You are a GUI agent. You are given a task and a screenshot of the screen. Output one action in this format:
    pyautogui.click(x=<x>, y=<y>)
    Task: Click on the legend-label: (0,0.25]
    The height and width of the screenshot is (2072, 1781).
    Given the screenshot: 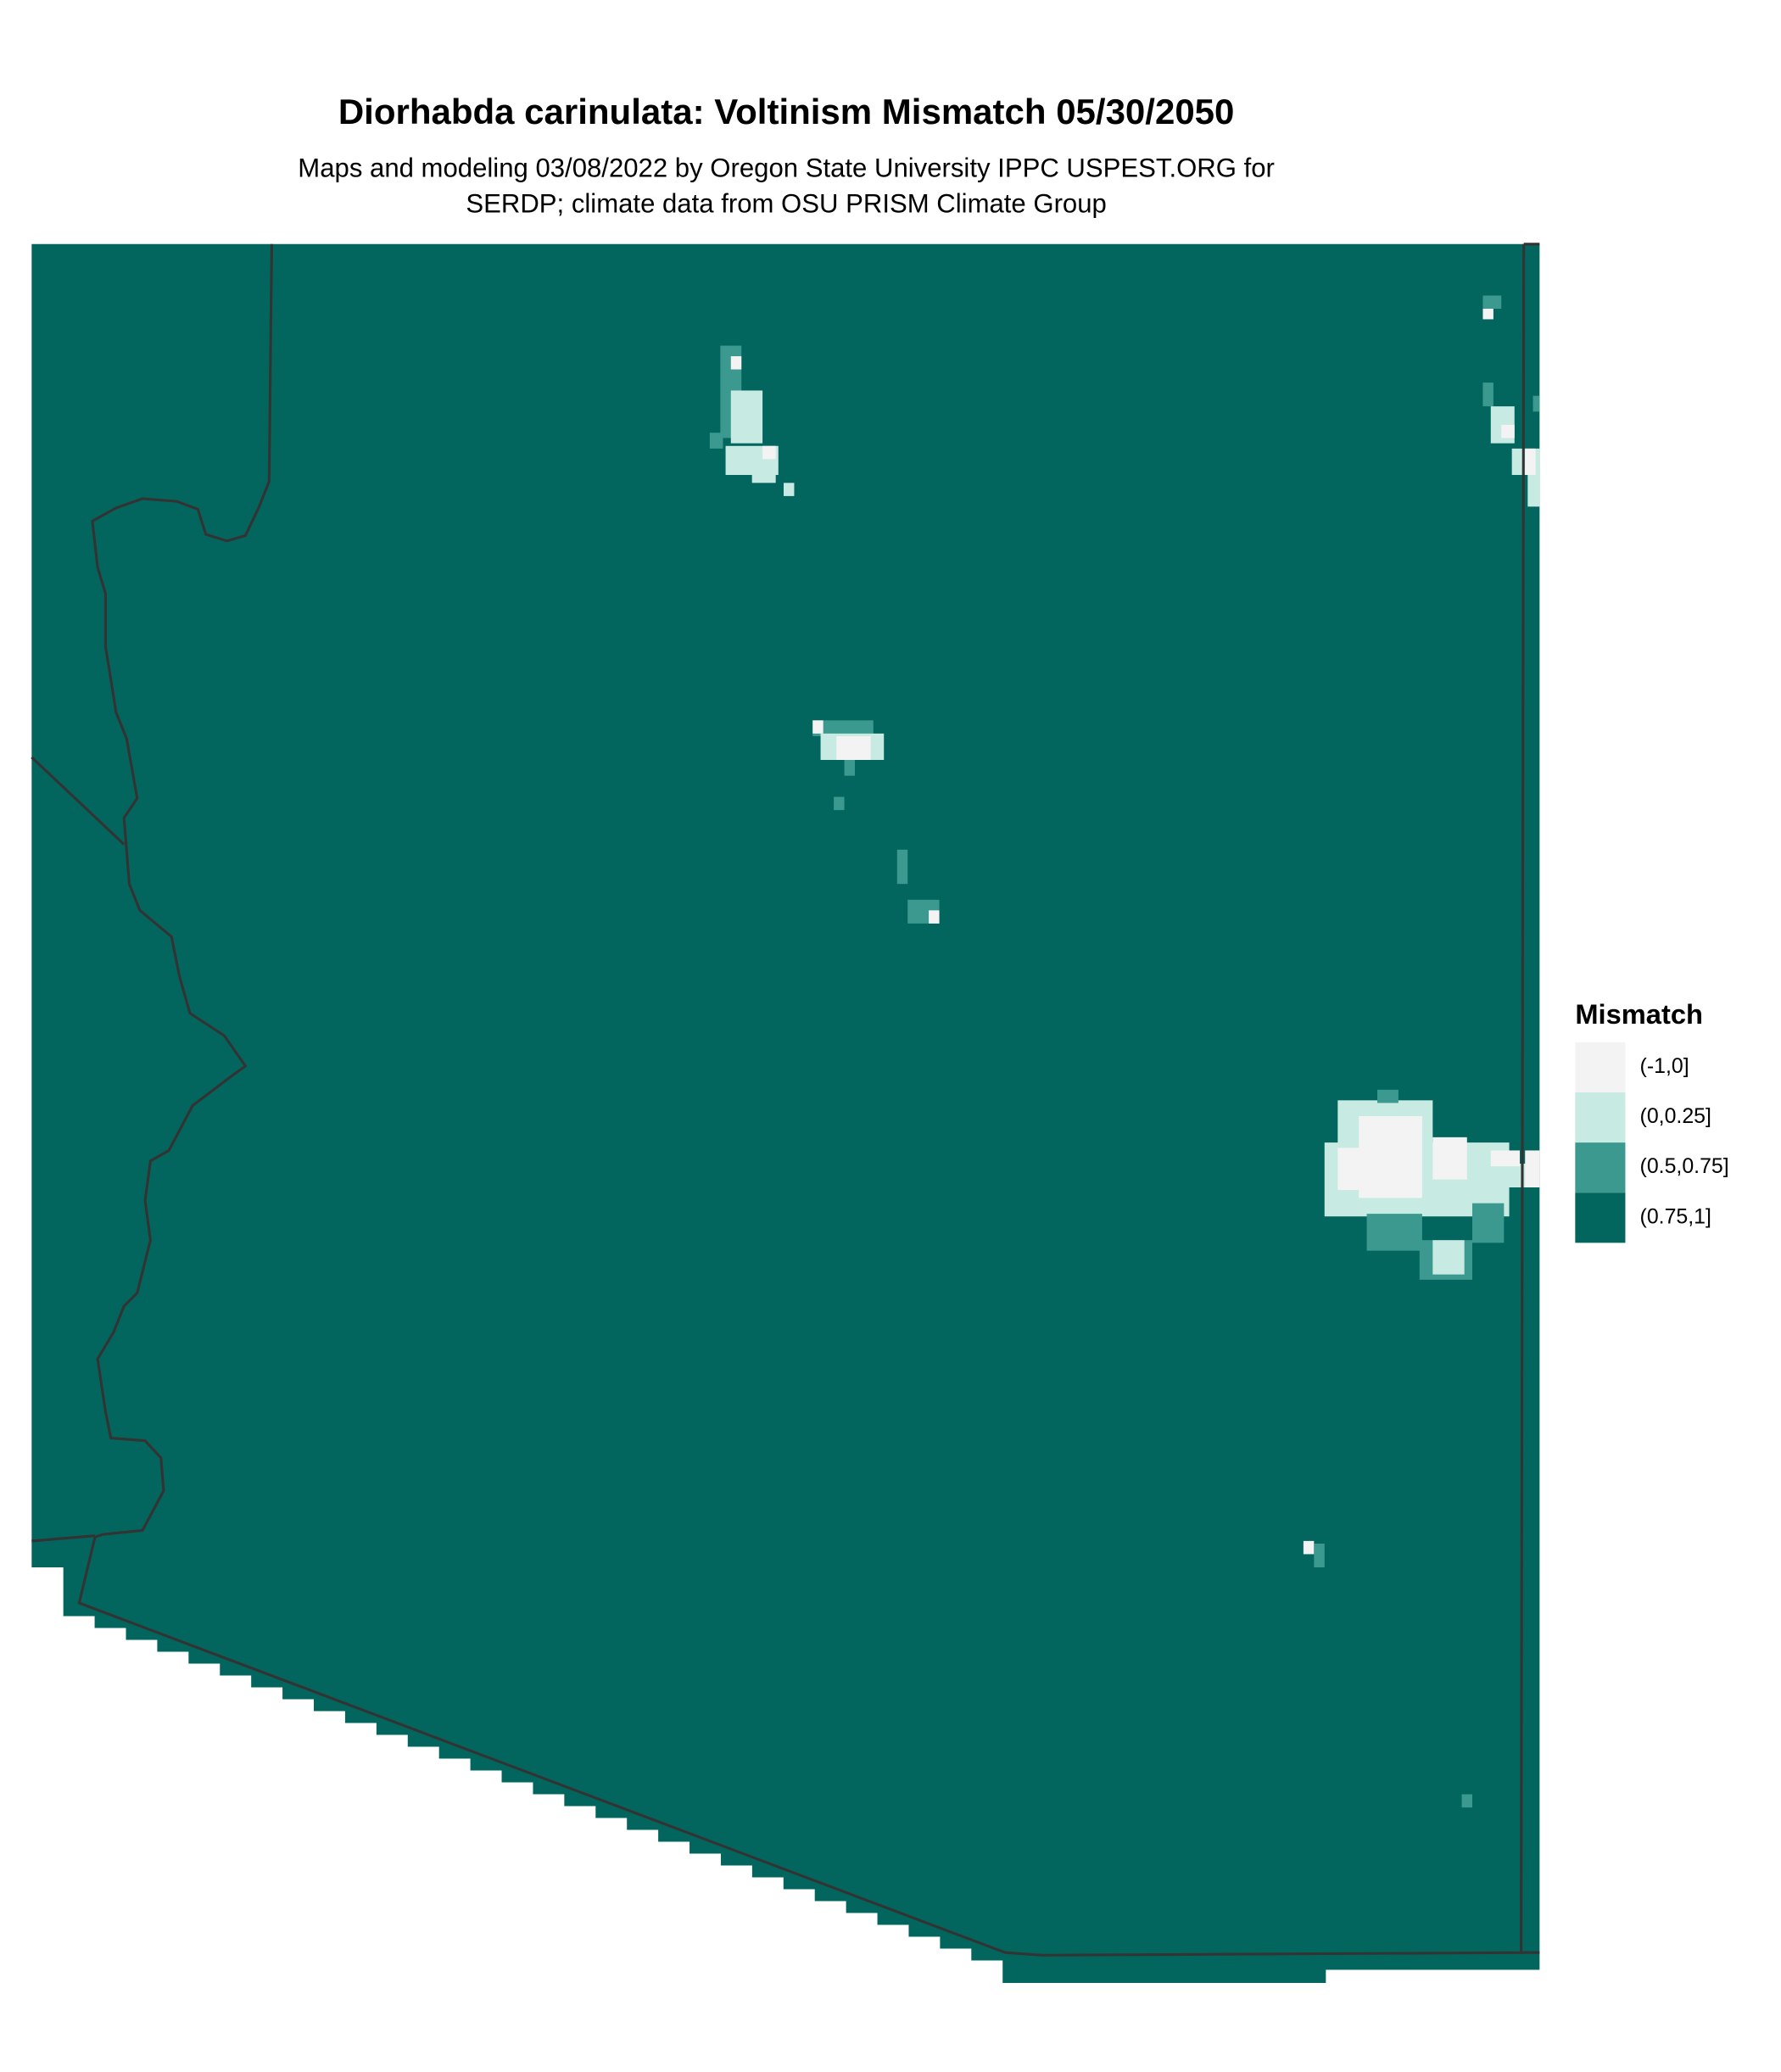 What is the action you would take?
    pyautogui.click(x=1676, y=1116)
    